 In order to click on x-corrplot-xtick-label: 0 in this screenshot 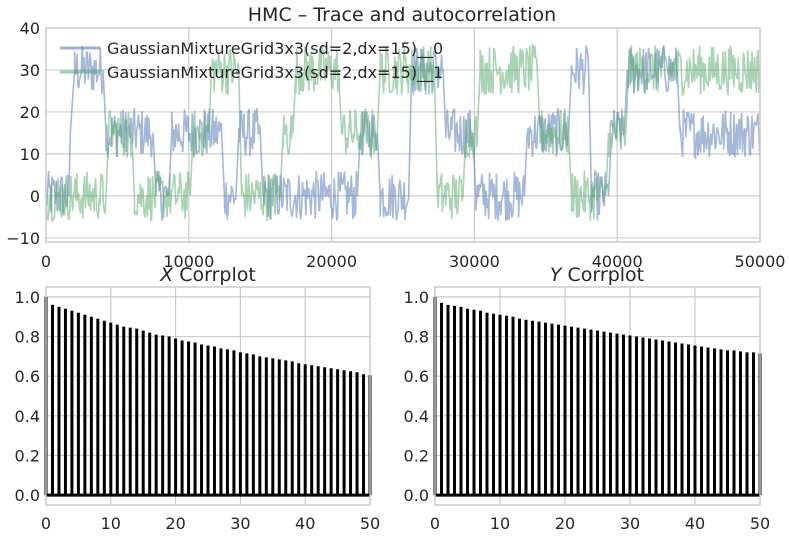, I will do `click(46, 523)`.